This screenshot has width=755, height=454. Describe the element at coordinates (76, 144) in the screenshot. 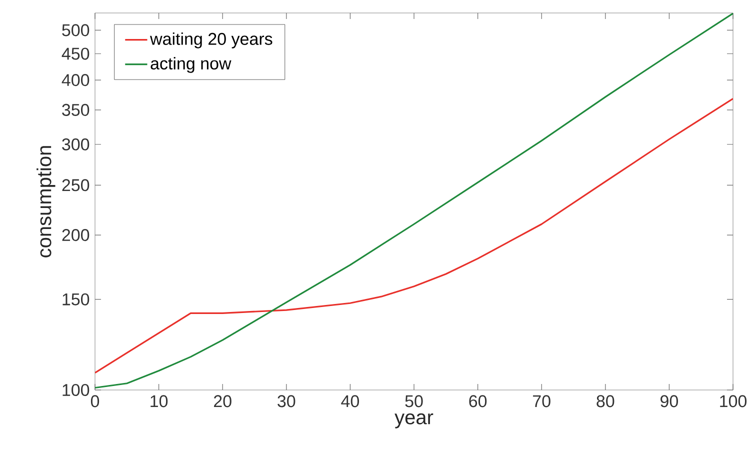

I see `y-tick-label: 300` at that location.